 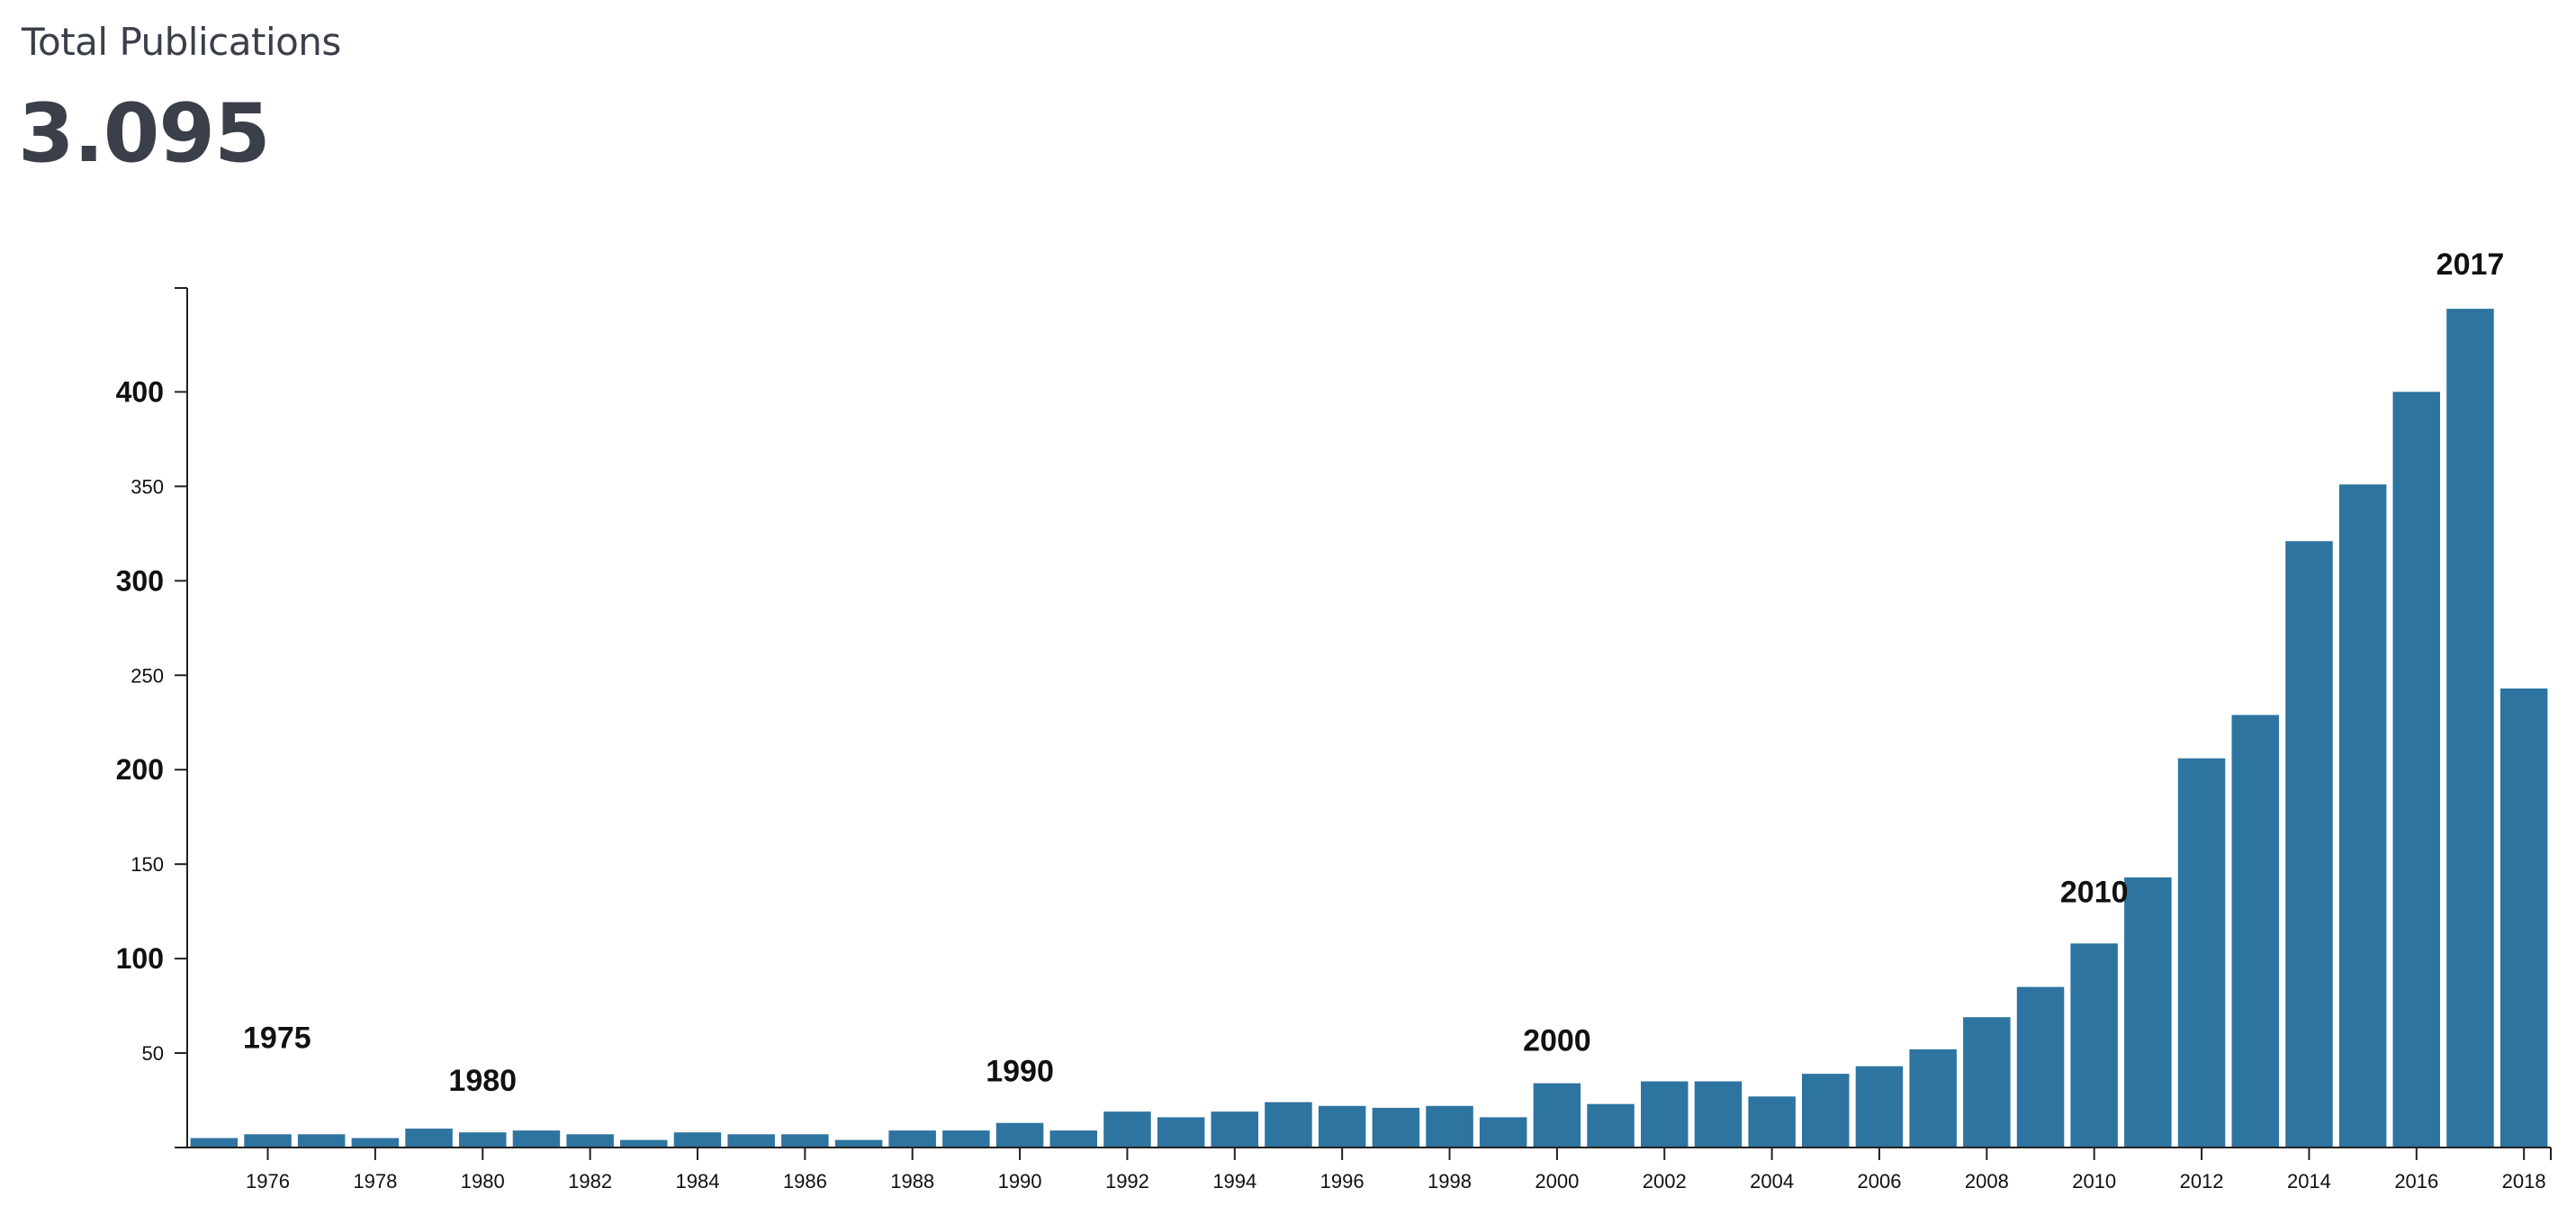 What do you see at coordinates (1019, 1135) in the screenshot?
I see `bar-1990` at bounding box center [1019, 1135].